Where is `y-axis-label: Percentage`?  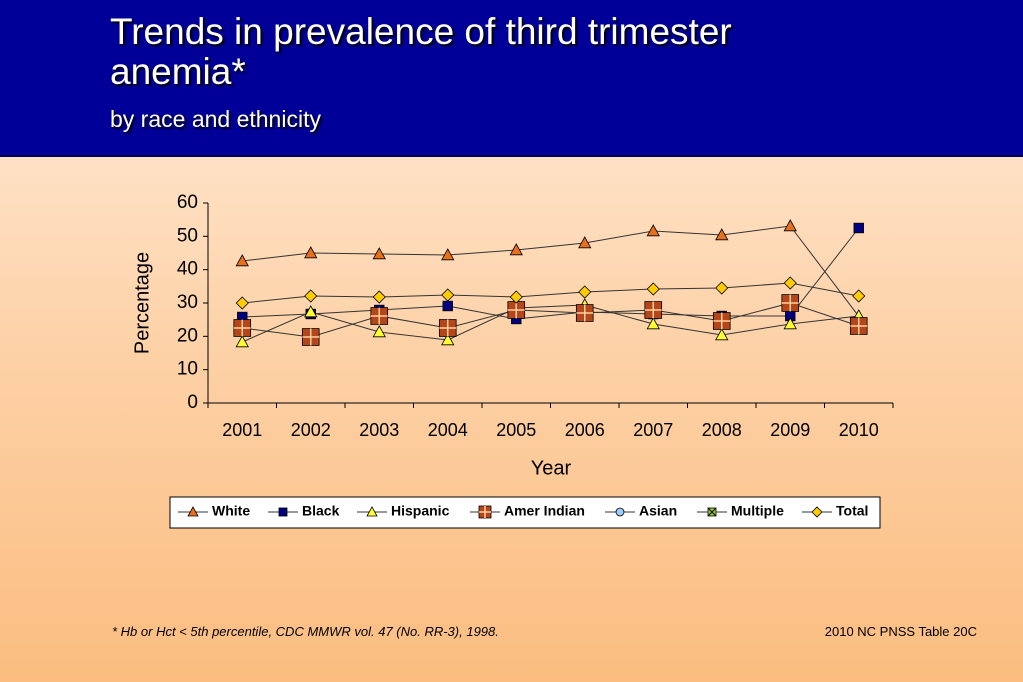
y-axis-label: Percentage is located at coordinates (142, 303).